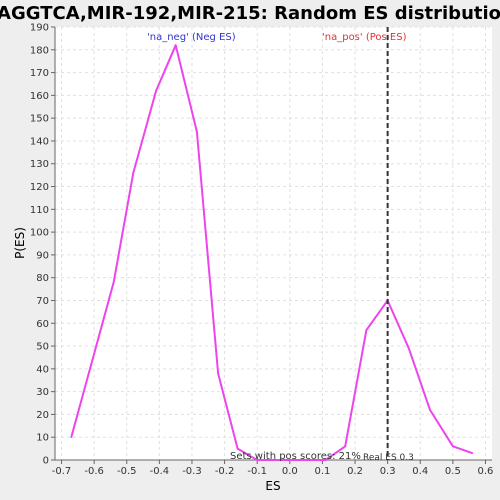 This screenshot has height=500, width=500. I want to click on y-tick-label: 30, so click(42, 392).